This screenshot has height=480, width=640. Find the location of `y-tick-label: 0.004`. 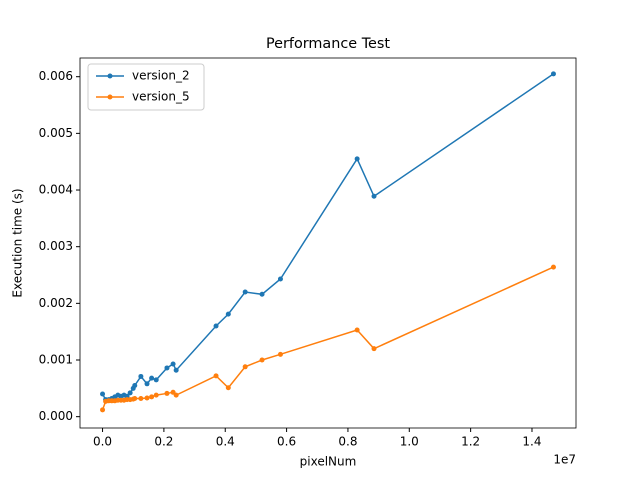

y-tick-label: 0.004 is located at coordinates (56, 190).